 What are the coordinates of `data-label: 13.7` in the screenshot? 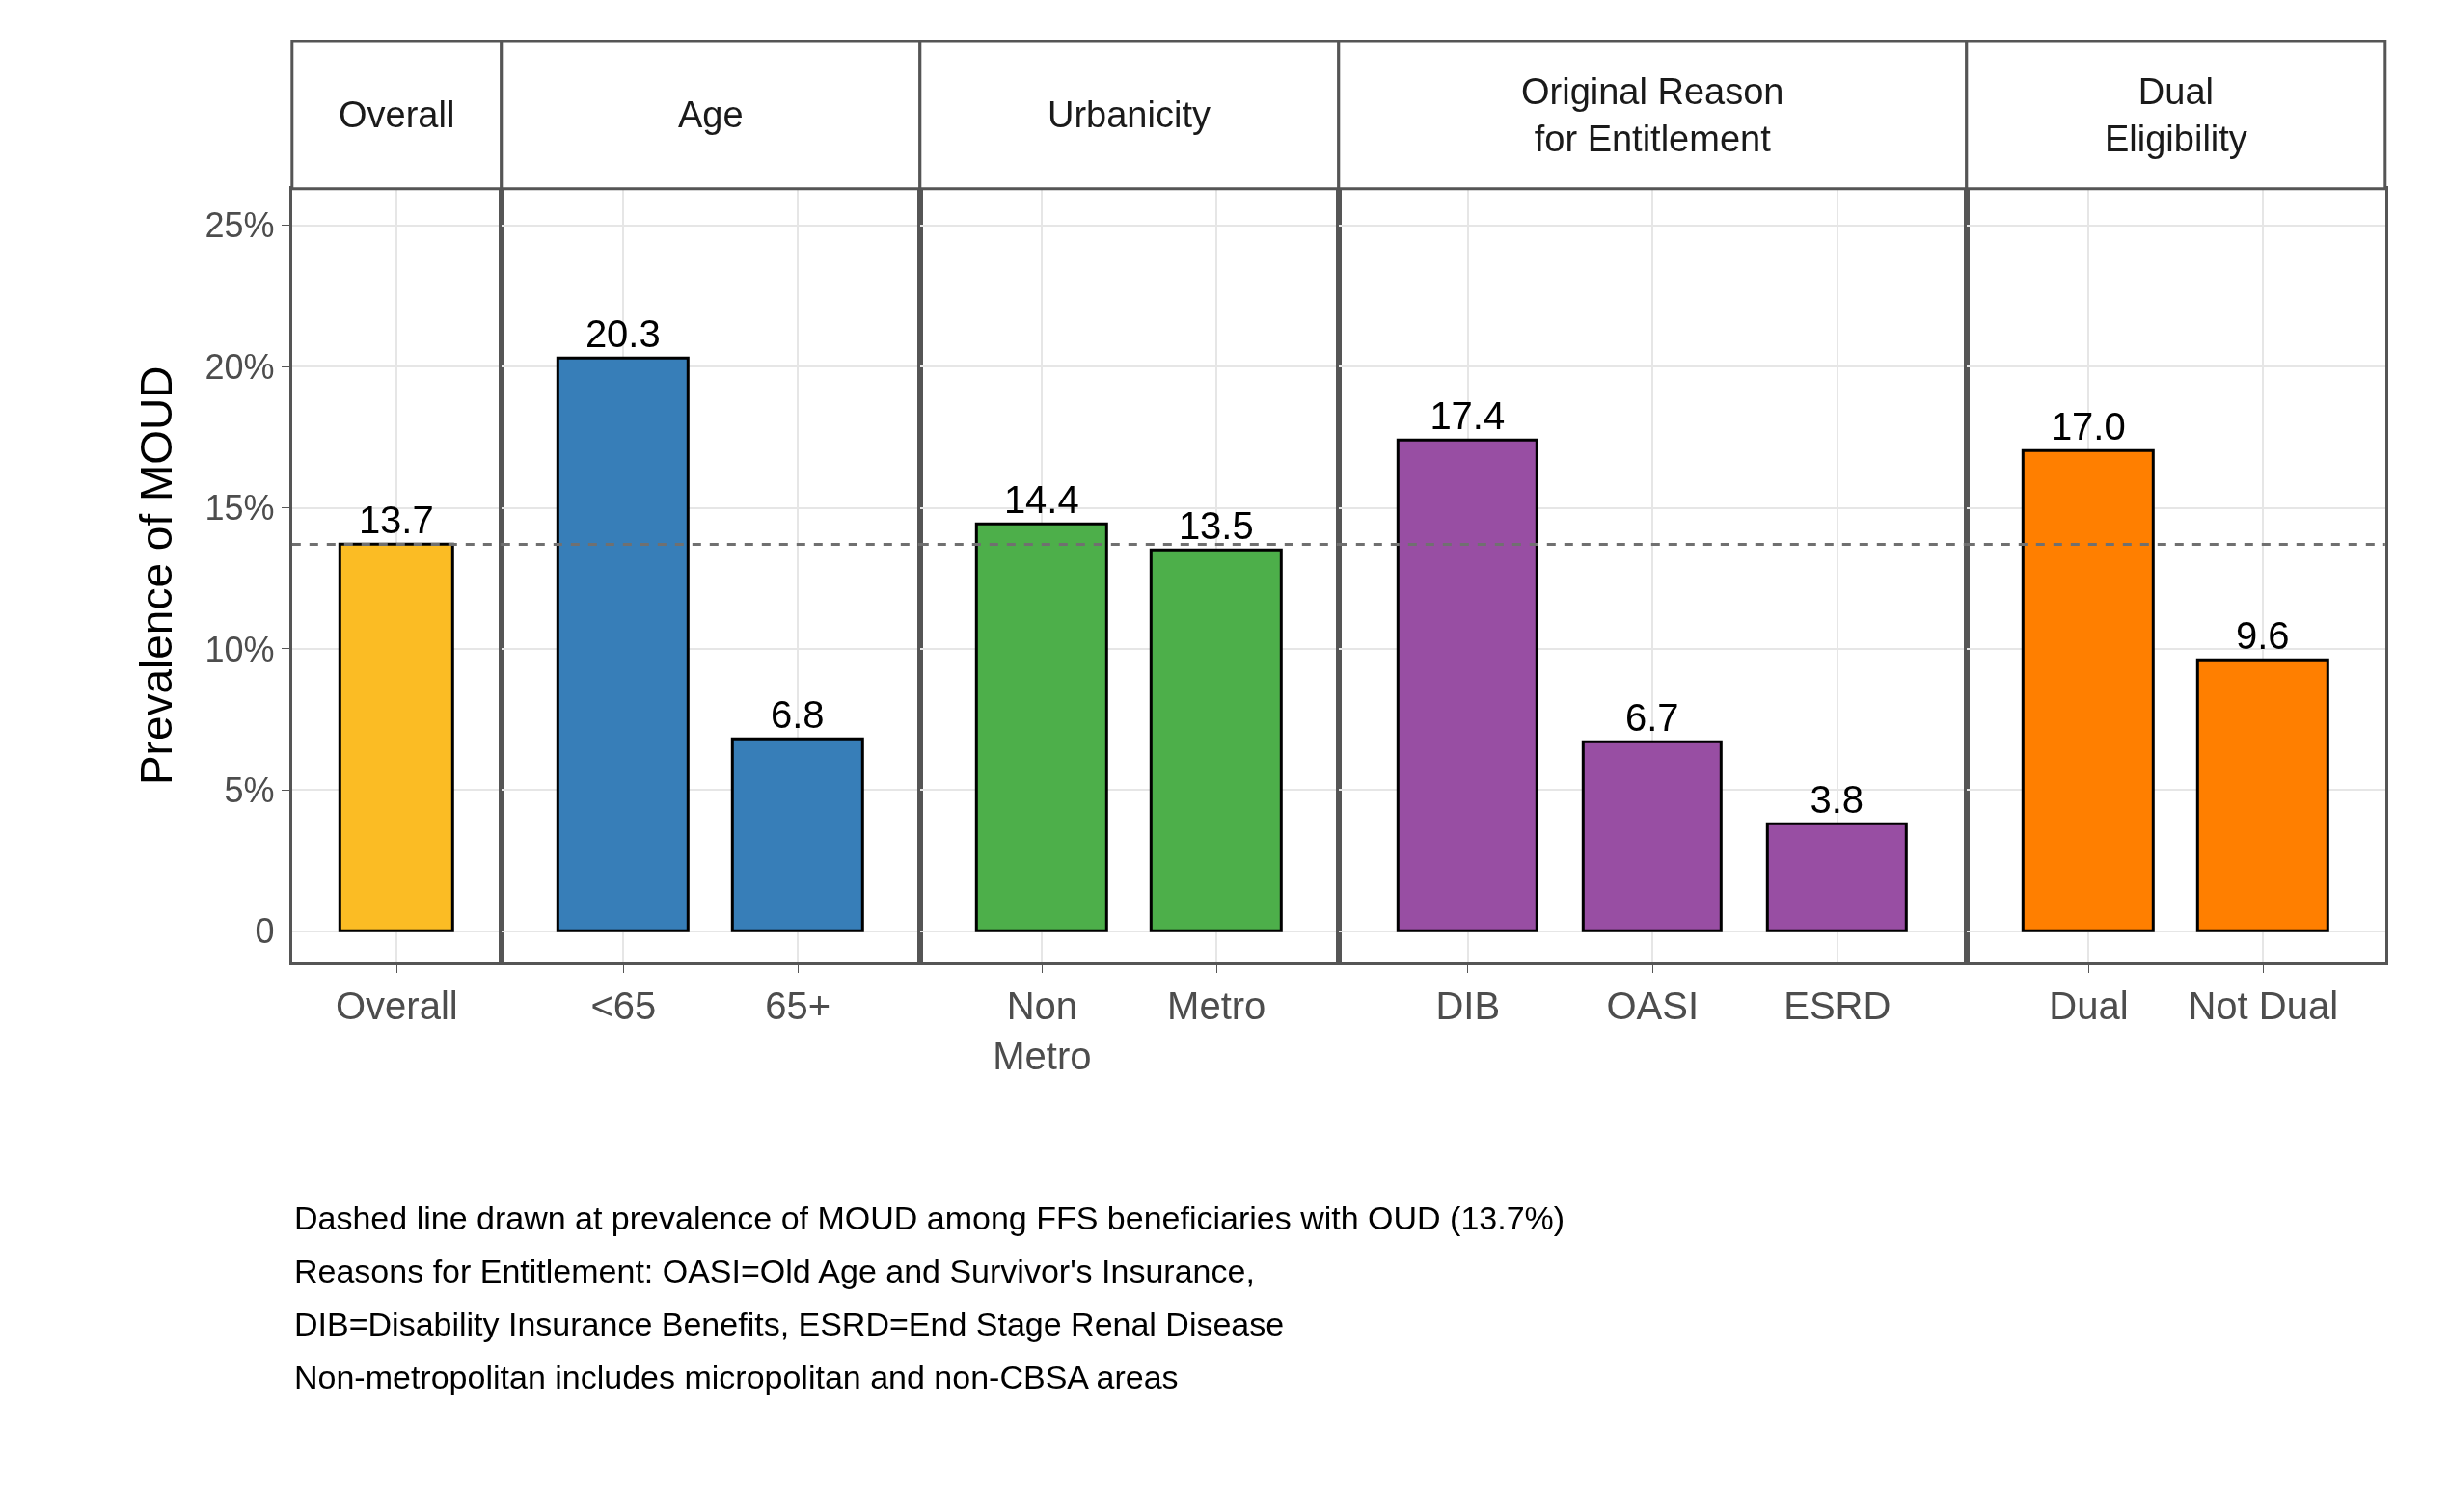 It's located at (396, 520).